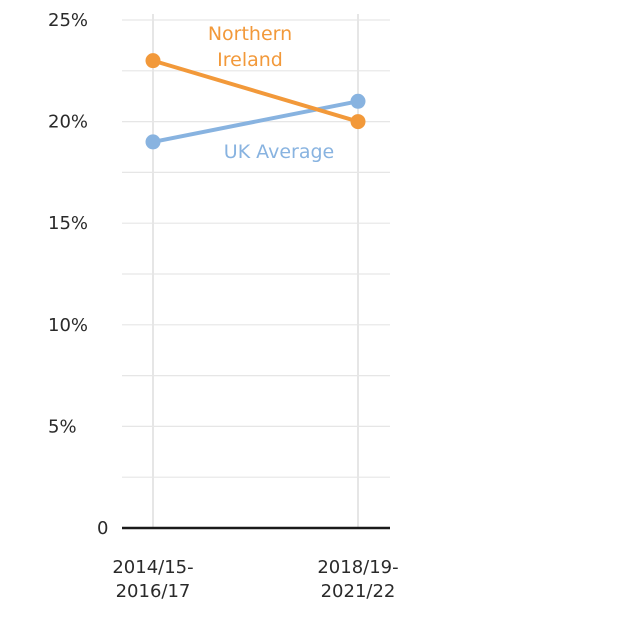  I want to click on y-tick-label: 15%, so click(68, 223).